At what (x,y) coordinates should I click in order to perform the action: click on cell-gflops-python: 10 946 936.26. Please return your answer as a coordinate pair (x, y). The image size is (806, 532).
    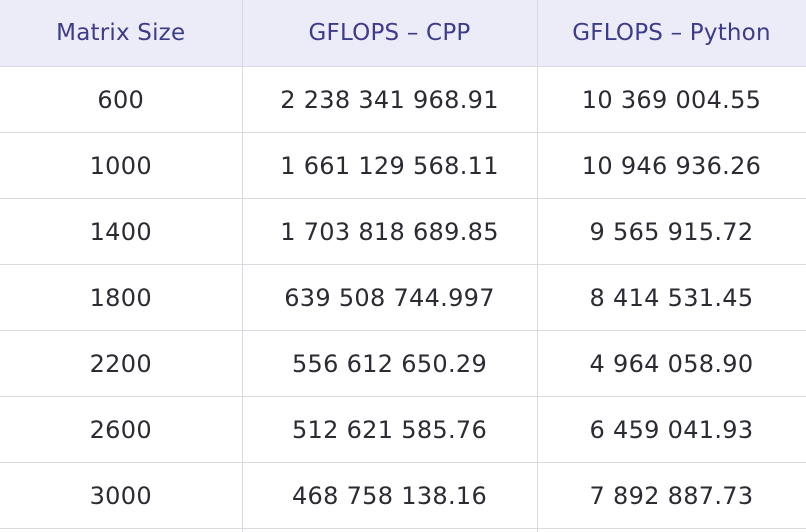
    Looking at the image, I should click on (671, 165).